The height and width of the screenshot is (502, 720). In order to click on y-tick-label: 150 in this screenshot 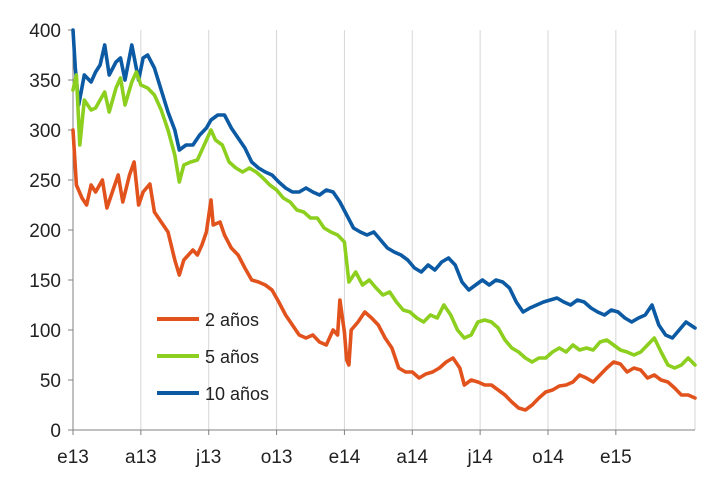, I will do `click(45, 281)`.